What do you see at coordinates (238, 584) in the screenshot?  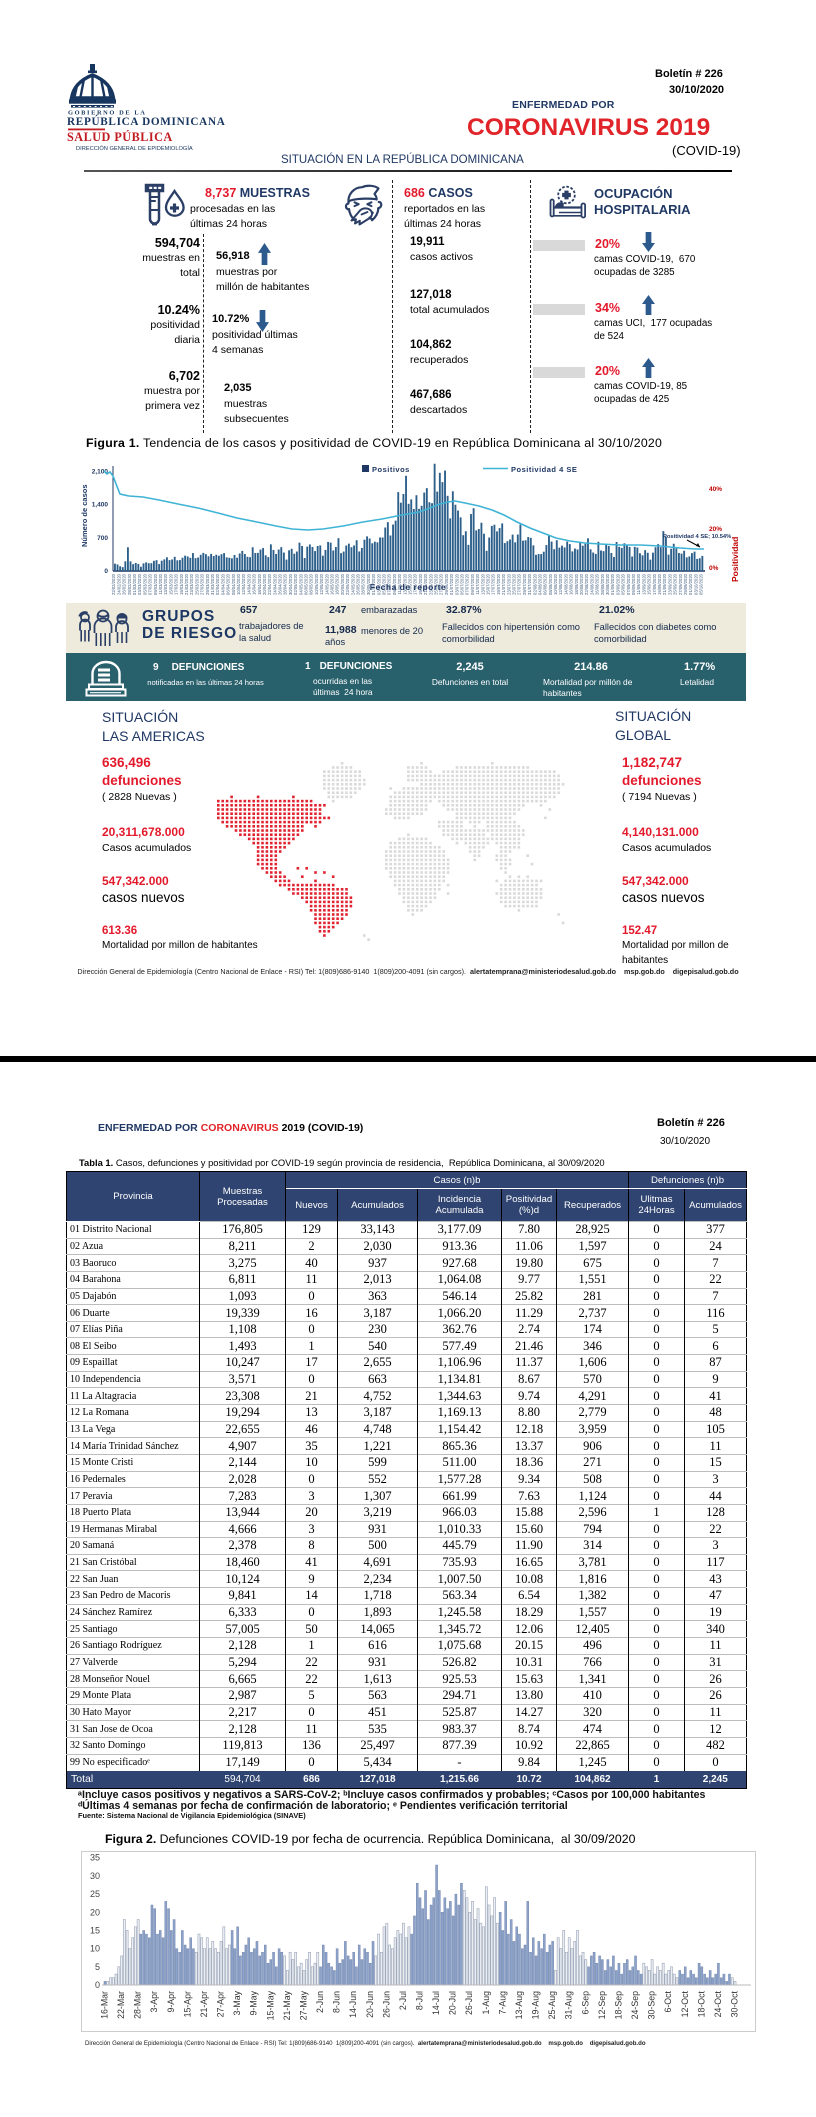 I see `svg-text: 10/04/2020` at bounding box center [238, 584].